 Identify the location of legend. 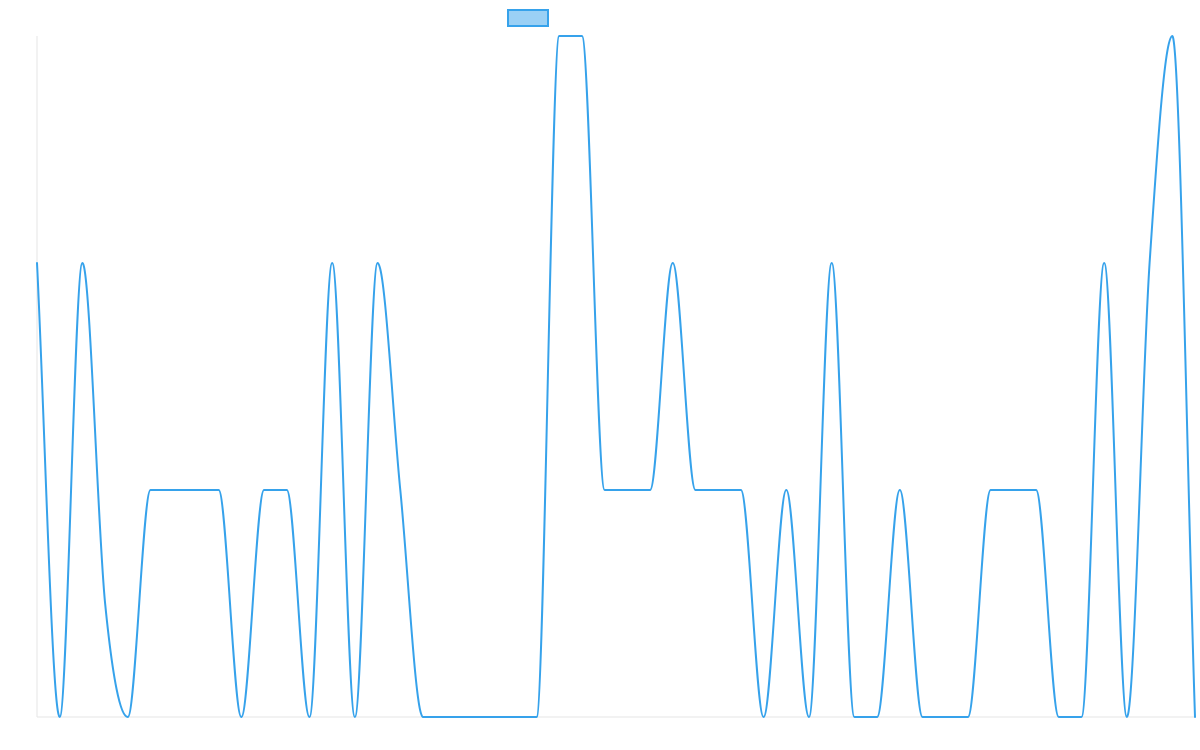
(528, 18).